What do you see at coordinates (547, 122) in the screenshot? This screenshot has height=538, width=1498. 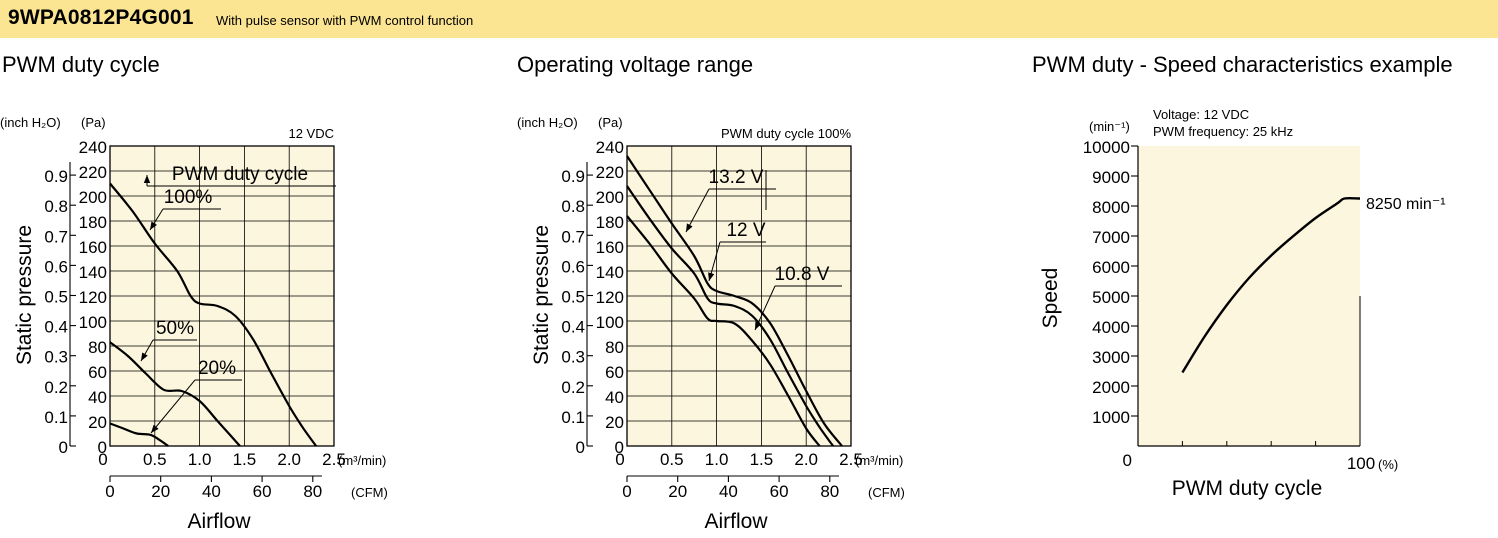 I see `c1-y-unit-secondary: (inch H₂O)` at bounding box center [547, 122].